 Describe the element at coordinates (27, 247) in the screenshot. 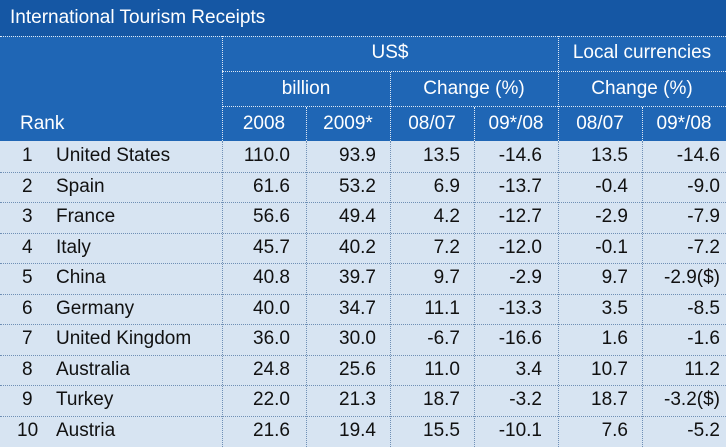

I see `rank-cell: 4` at that location.